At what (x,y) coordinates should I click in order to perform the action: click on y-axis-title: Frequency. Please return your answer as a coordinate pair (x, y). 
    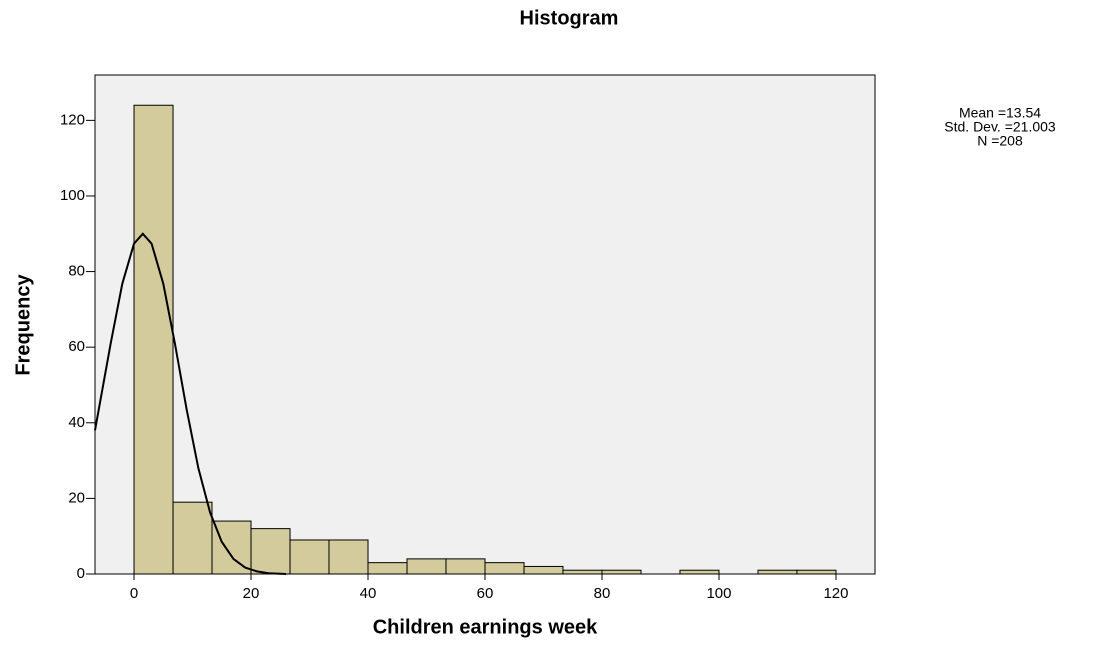
    Looking at the image, I should click on (23, 325).